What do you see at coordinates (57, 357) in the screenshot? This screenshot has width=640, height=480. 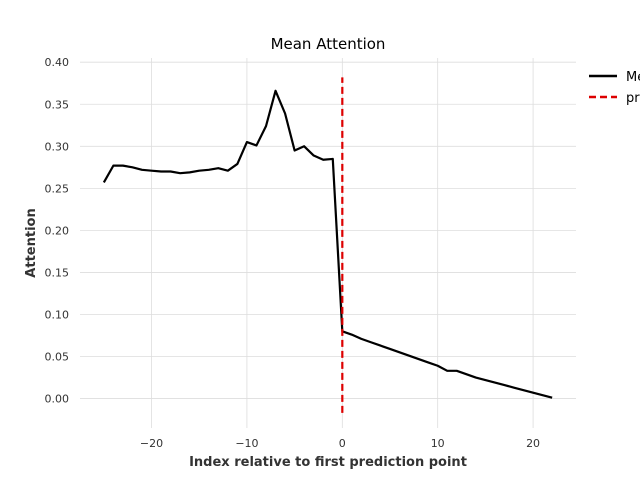 I see `y-tick-label: 0.05` at bounding box center [57, 357].